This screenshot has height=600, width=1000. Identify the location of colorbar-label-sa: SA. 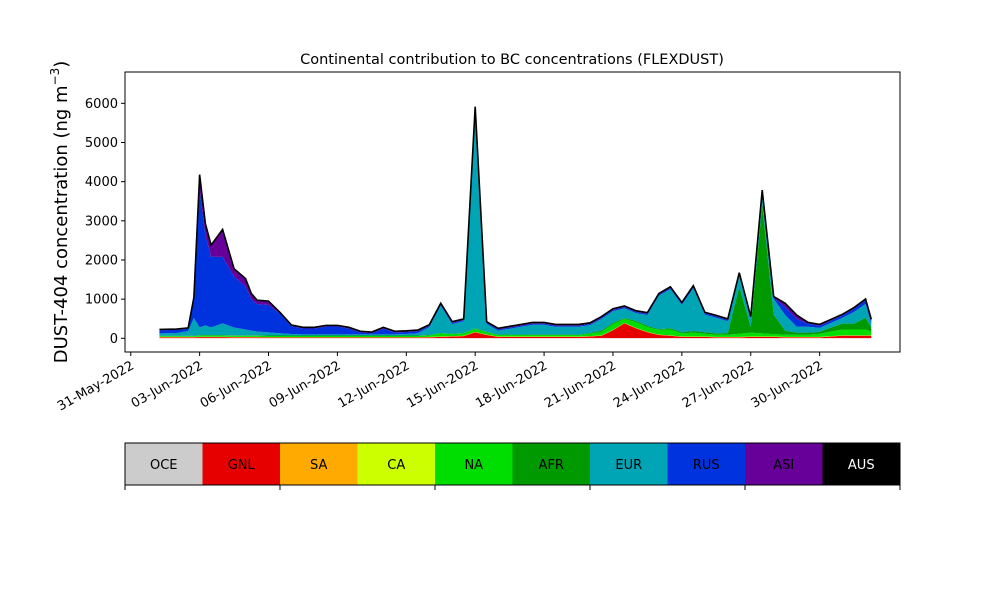
(318, 465).